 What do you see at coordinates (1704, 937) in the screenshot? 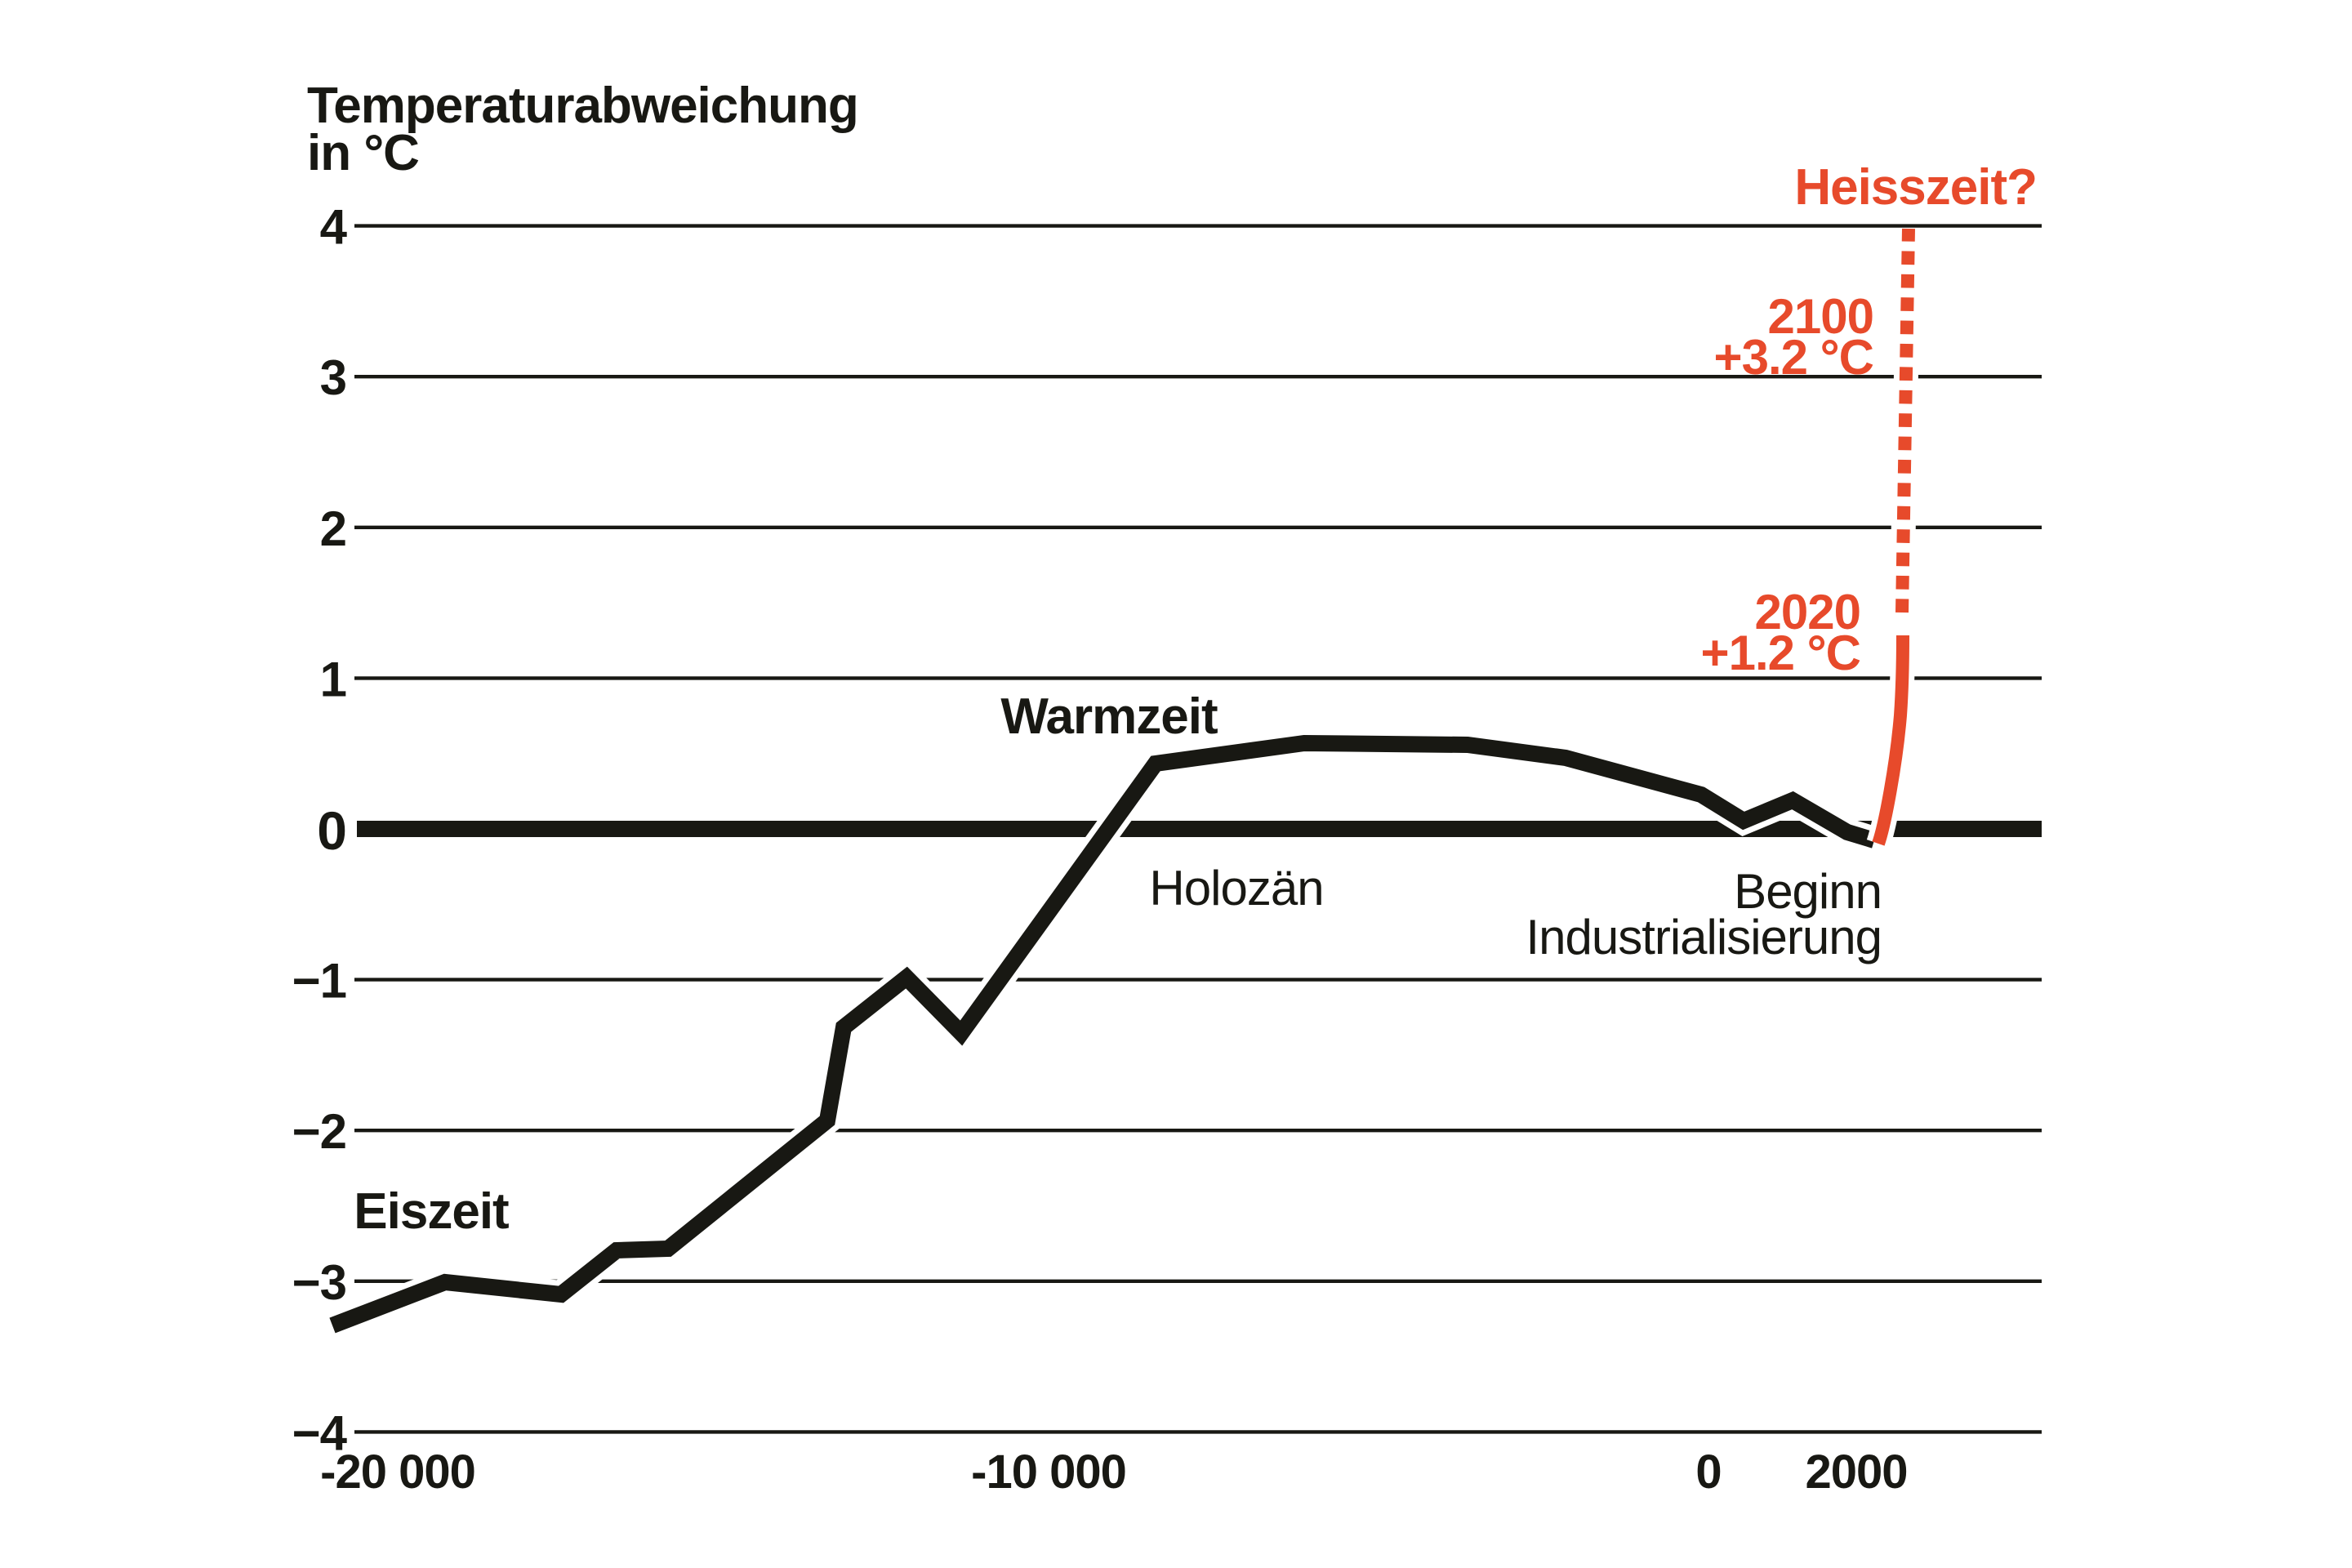
I see `label-beginn-industrialisierung-line2: Industrialisierung` at bounding box center [1704, 937].